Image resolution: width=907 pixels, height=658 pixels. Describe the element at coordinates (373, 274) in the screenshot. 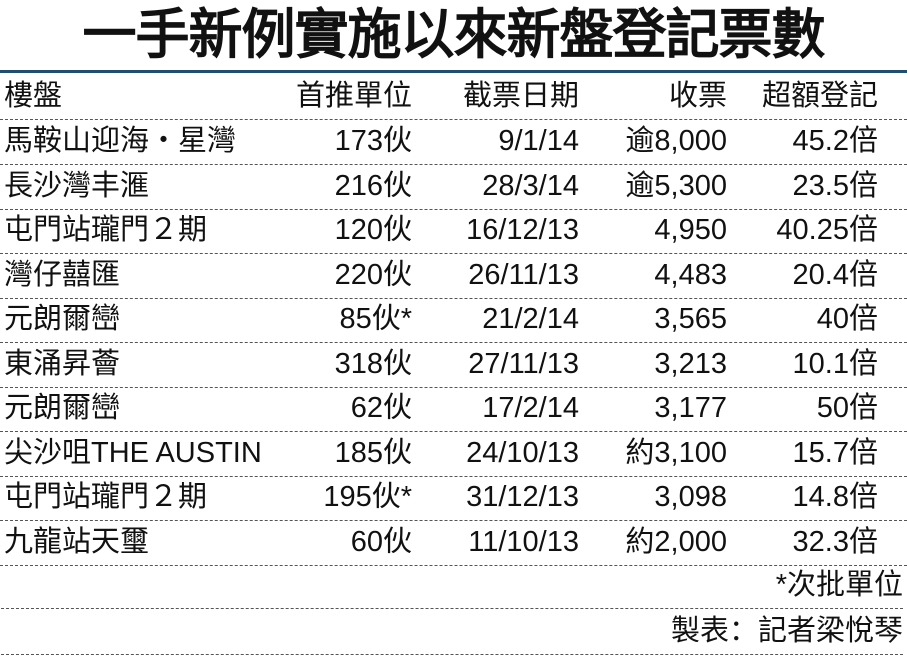

I see `cell-units: 220伙` at that location.